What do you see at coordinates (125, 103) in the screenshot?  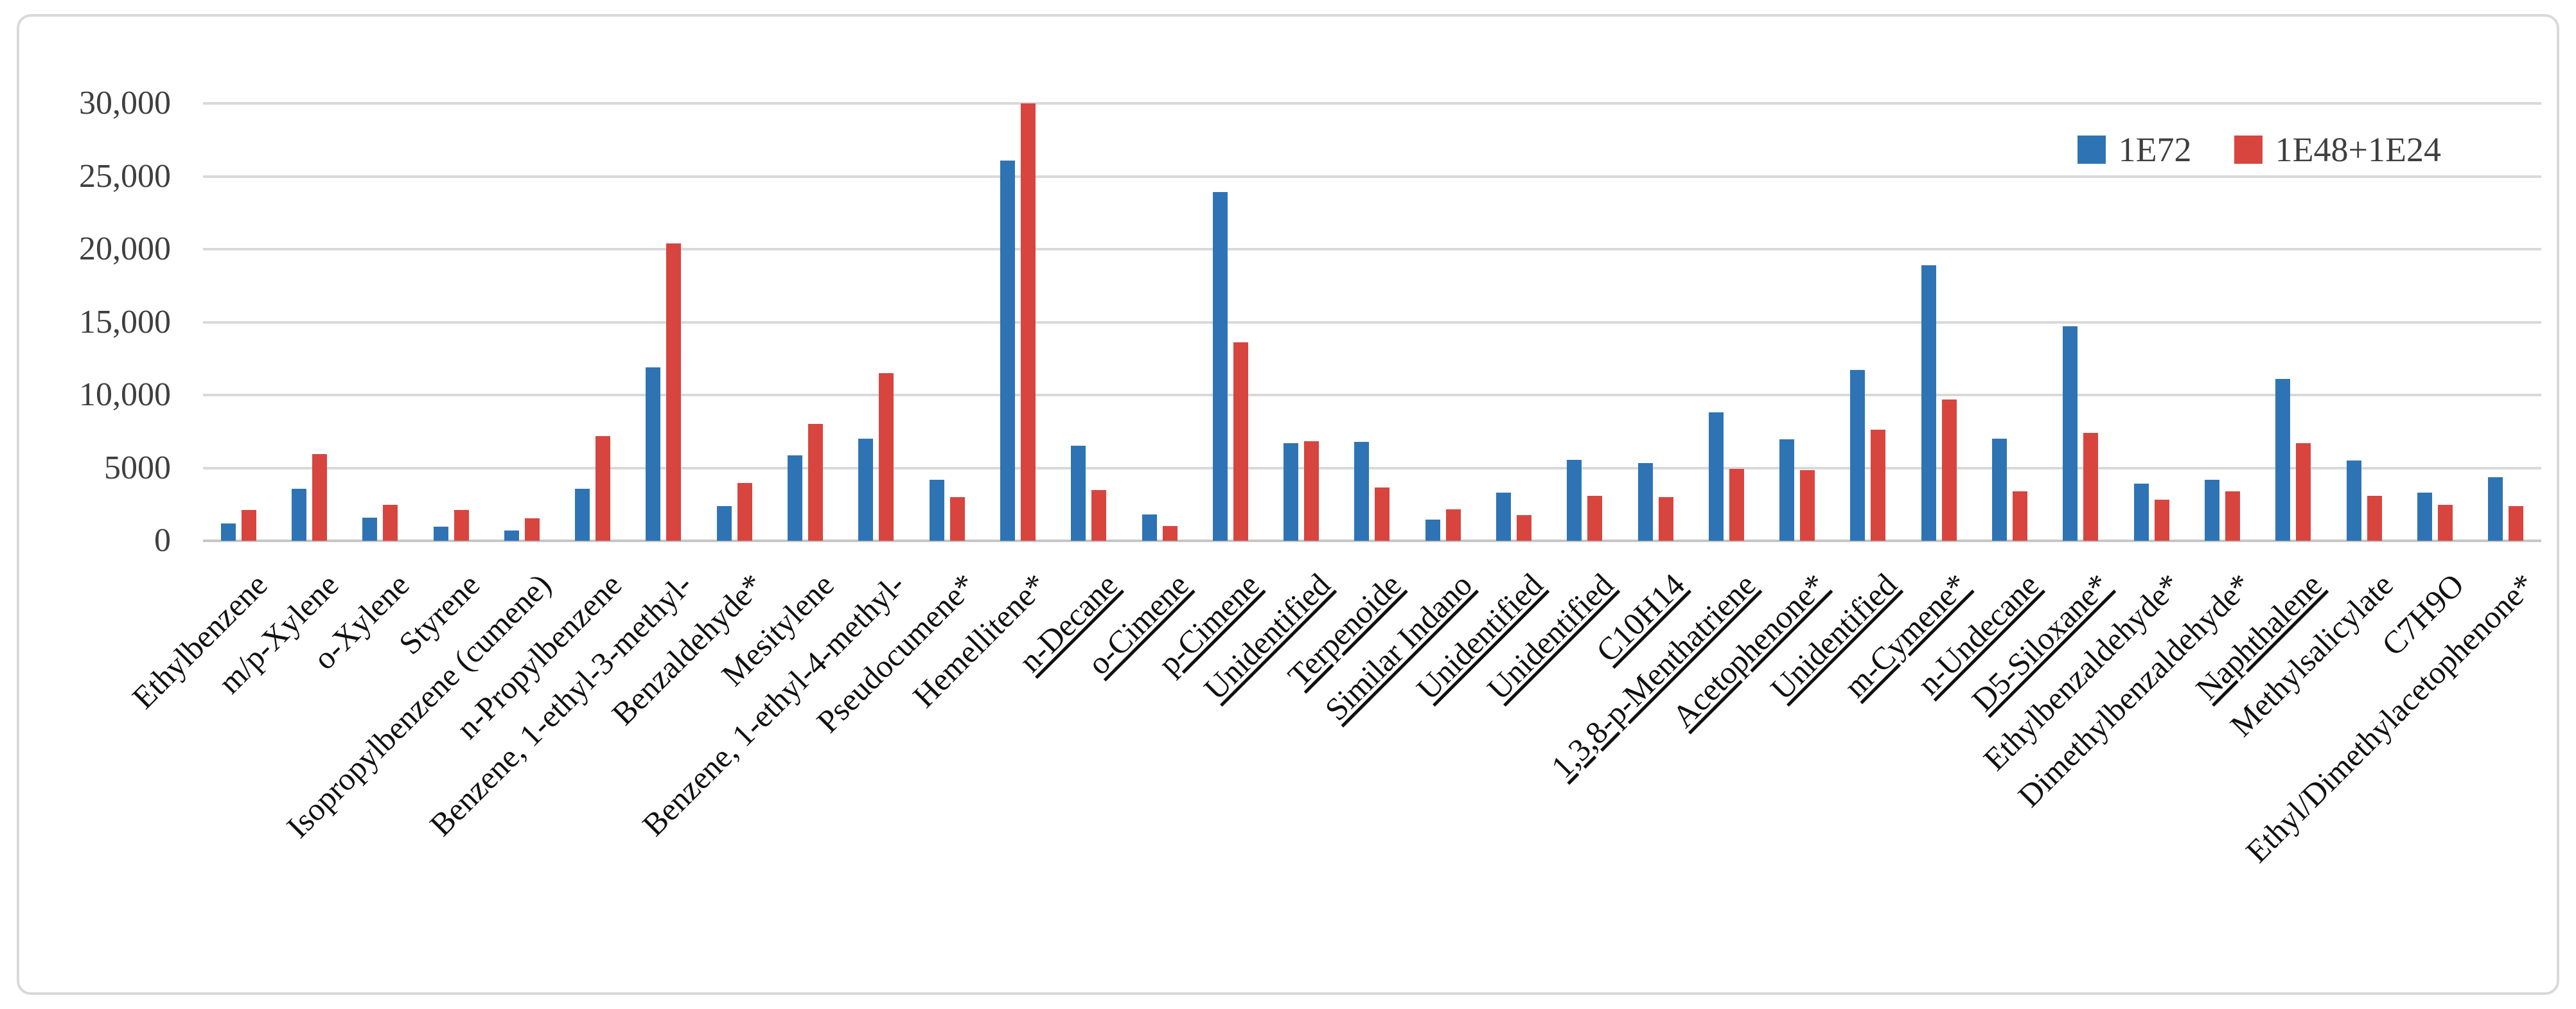 I see `y-axis-tick-label: 30,000` at bounding box center [125, 103].